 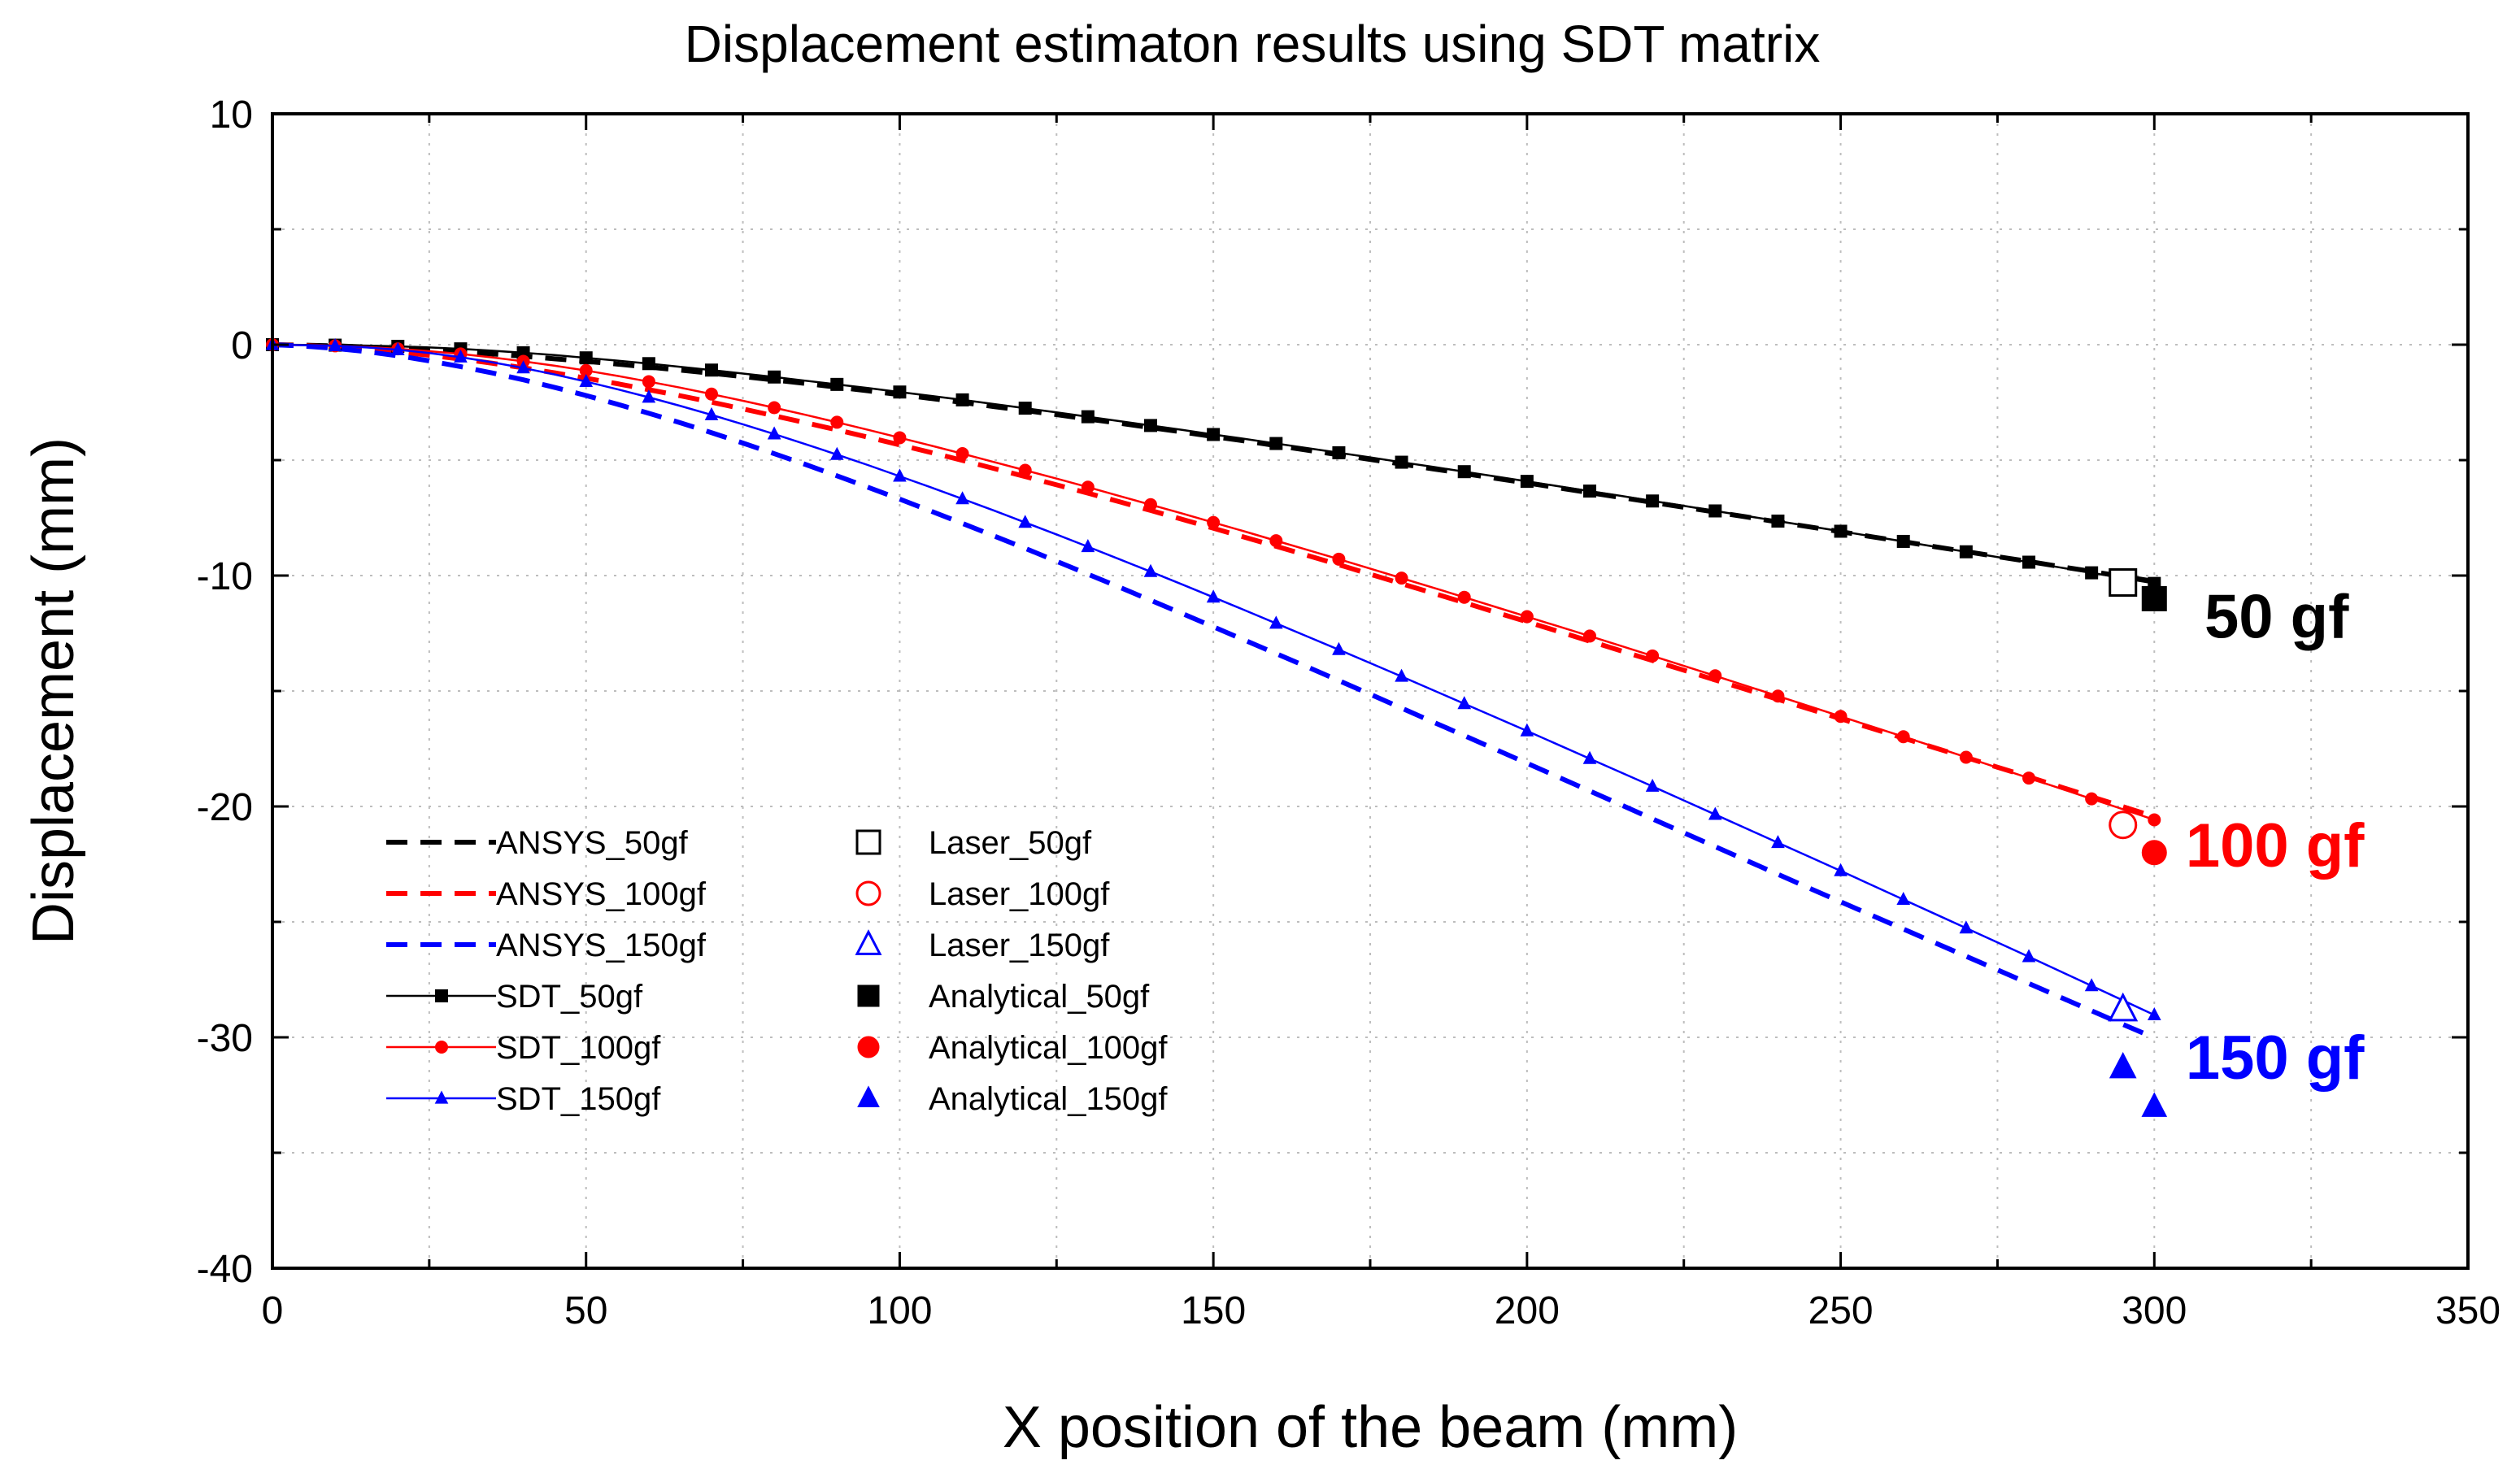 I want to click on x-tick-label: 300, so click(x=2154, y=1310).